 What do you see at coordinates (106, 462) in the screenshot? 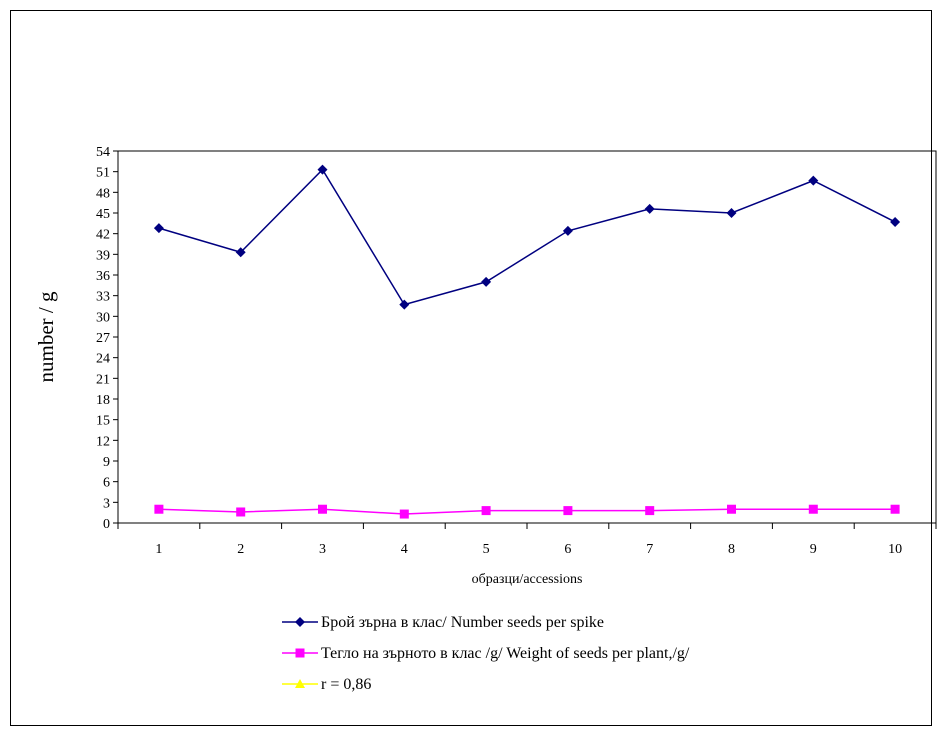
I see `y-tick-label: 9` at bounding box center [106, 462].